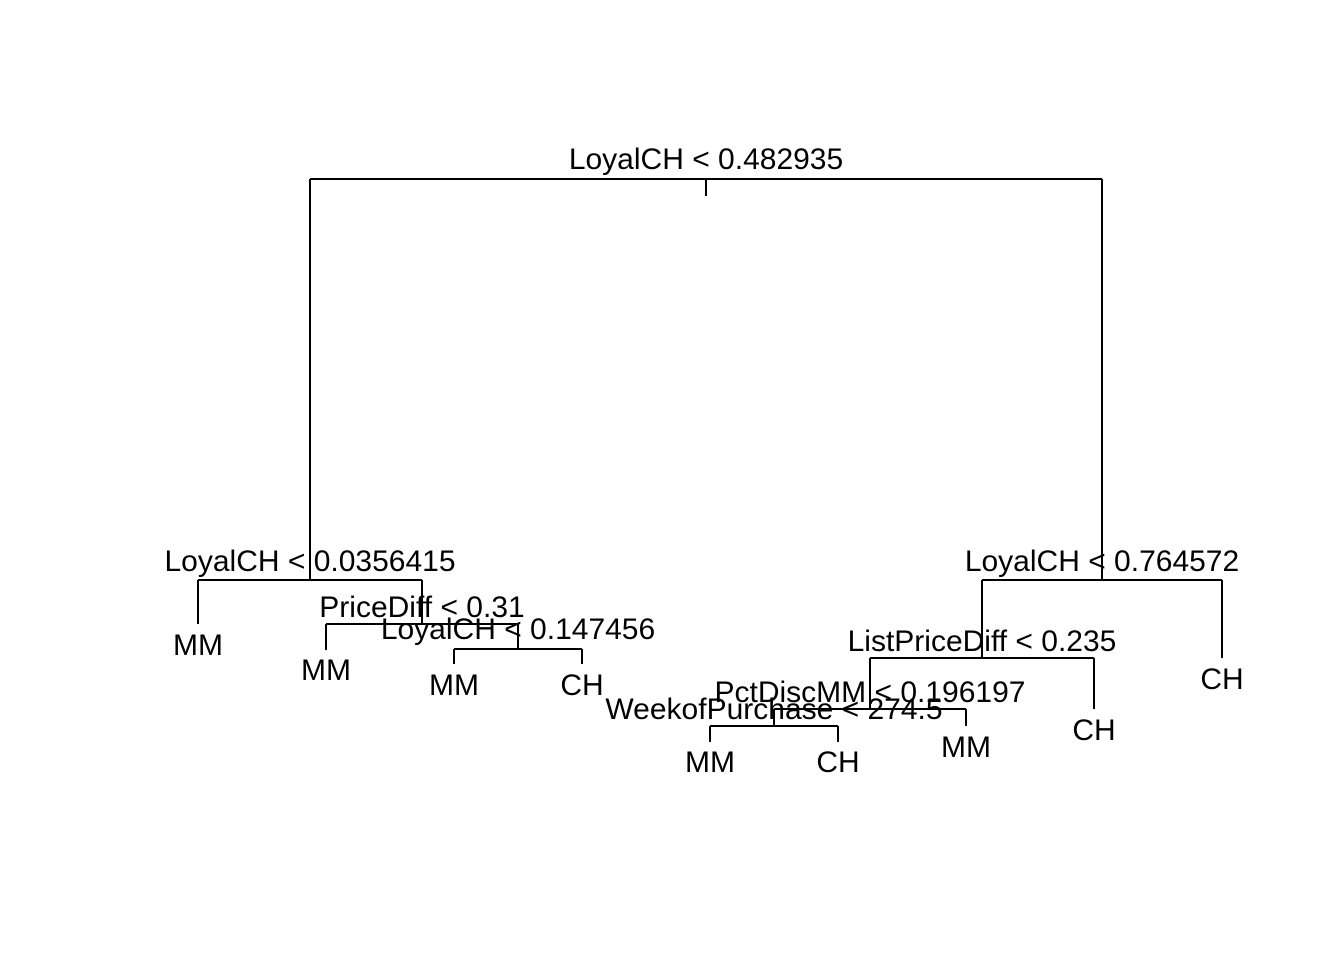 This screenshot has width=1344, height=960. I want to click on leaf-lrl: MM, so click(326, 670).